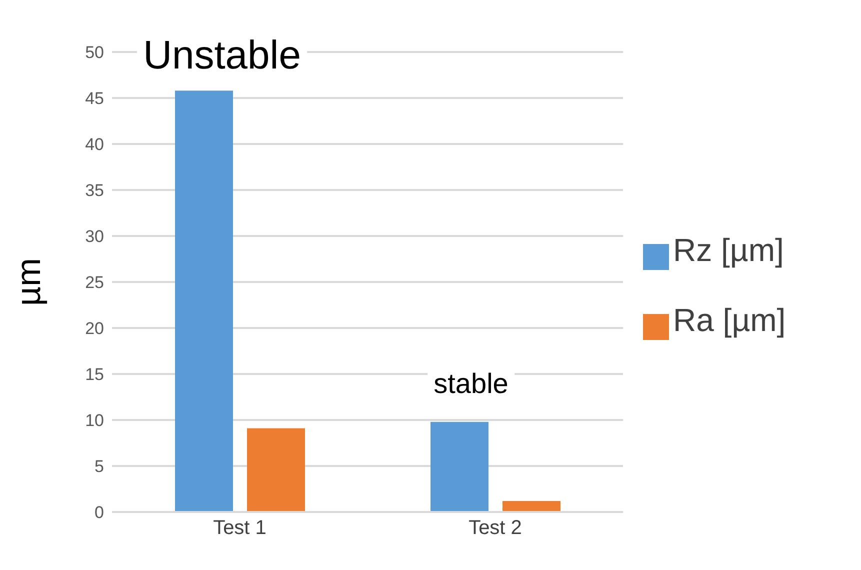 Image resolution: width=861 pixels, height=570 pixels. What do you see at coordinates (728, 250) in the screenshot?
I see `legend-label: Rz [µm]` at bounding box center [728, 250].